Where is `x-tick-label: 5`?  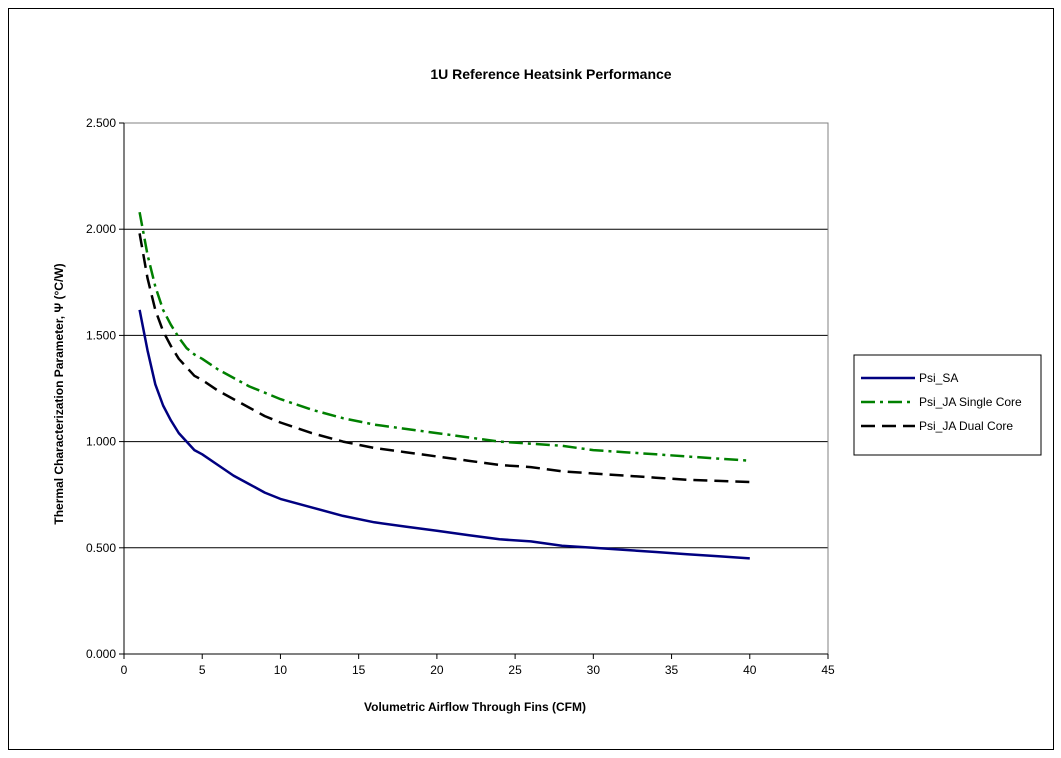 x-tick-label: 5 is located at coordinates (202, 670).